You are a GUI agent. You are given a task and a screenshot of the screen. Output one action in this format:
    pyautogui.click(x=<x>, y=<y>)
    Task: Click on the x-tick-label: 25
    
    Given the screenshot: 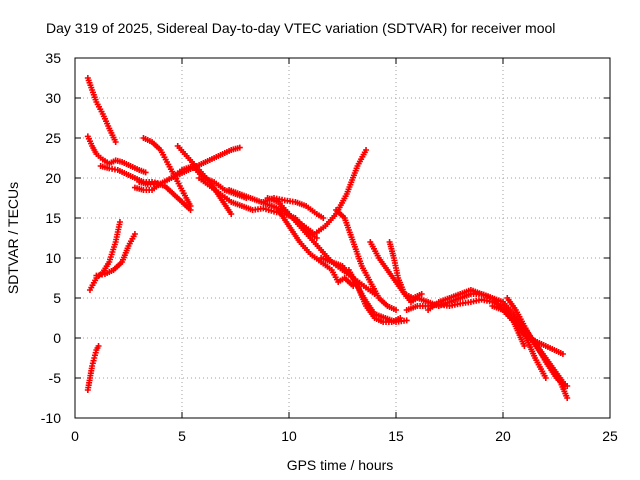 What is the action you would take?
    pyautogui.click(x=610, y=436)
    